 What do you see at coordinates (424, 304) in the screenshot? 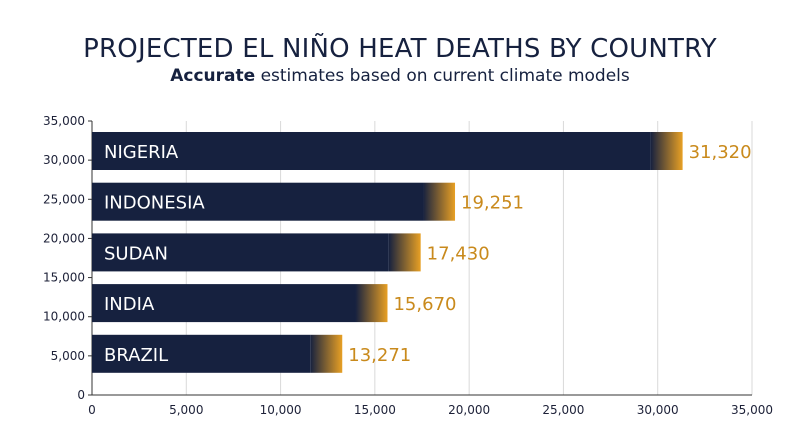
I see `bar-value-label: 15,670` at bounding box center [424, 304].